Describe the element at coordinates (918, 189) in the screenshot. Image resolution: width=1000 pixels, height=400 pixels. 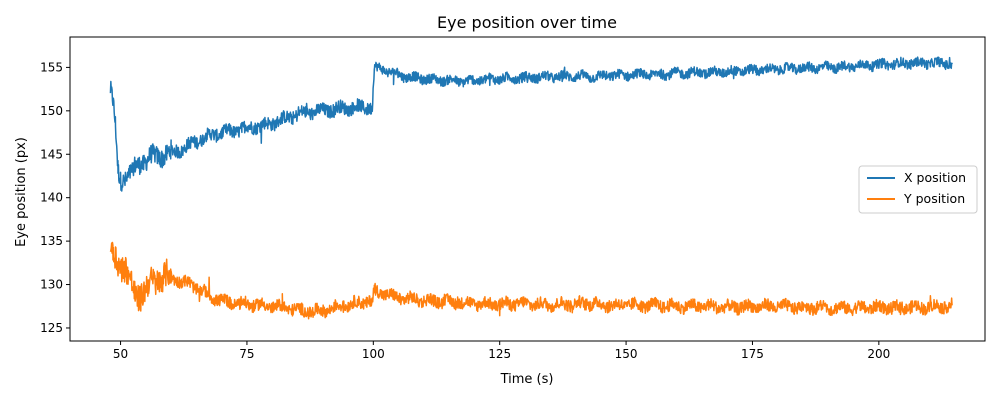
I see `legend: X position Y position` at that location.